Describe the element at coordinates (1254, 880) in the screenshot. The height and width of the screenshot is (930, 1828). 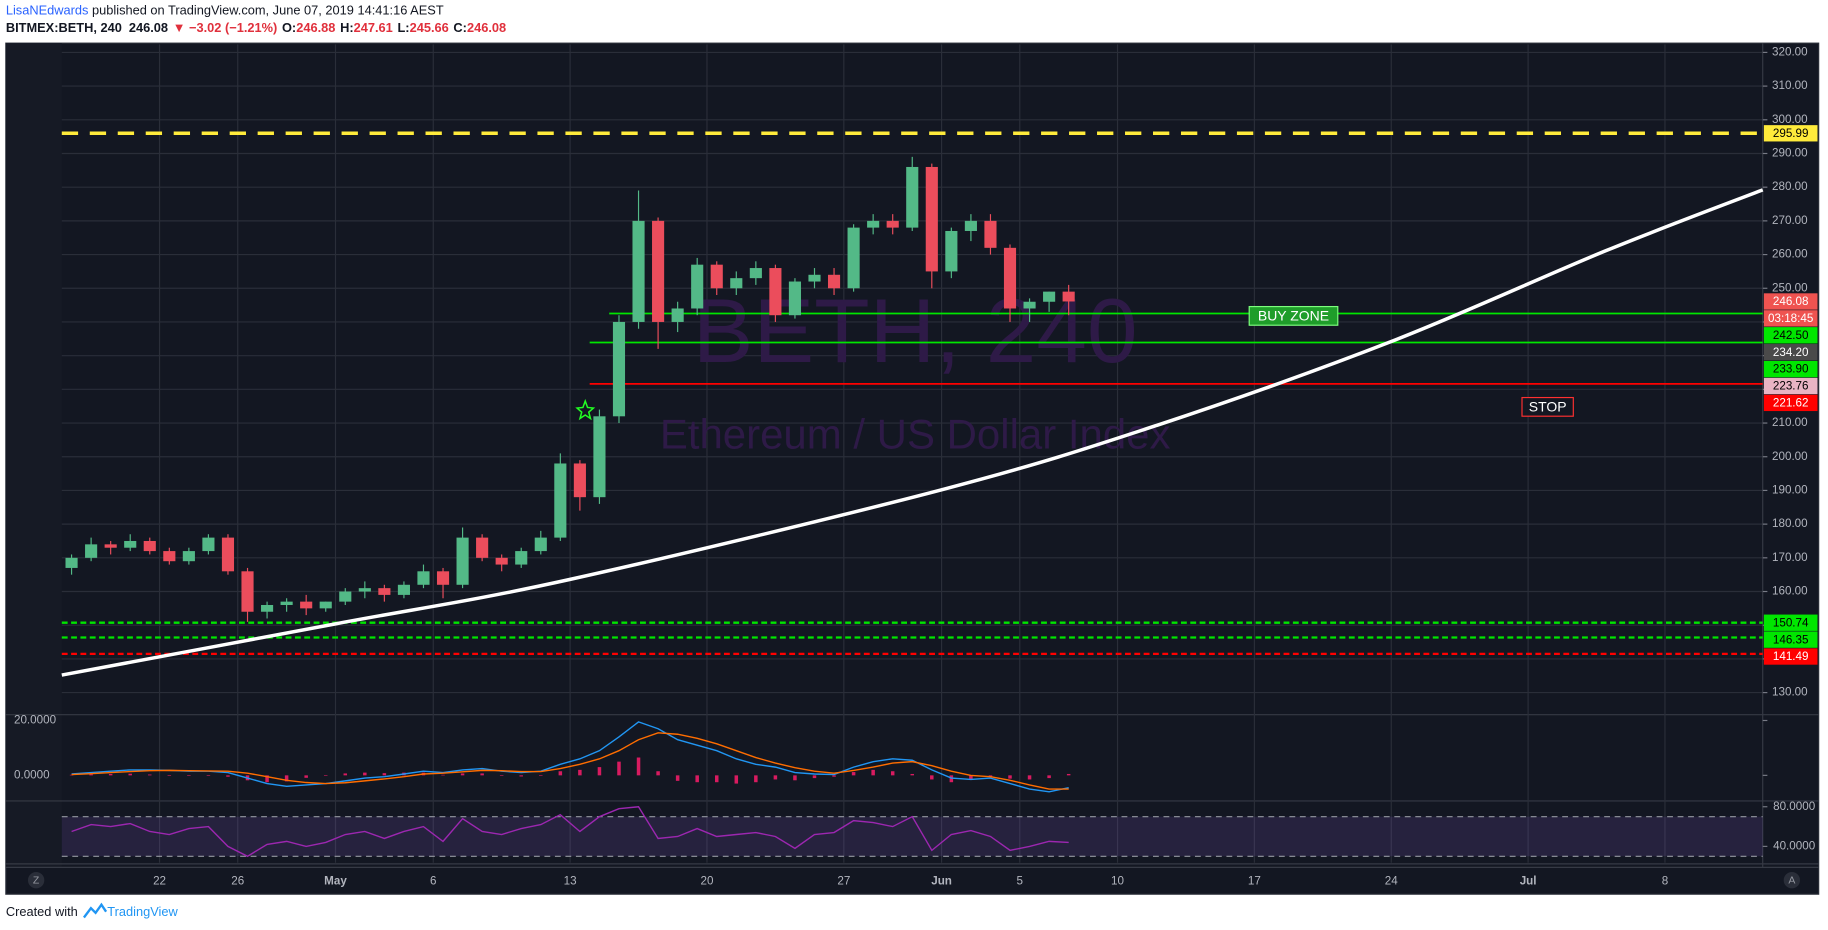
I see `x-tick-label: 17` at that location.